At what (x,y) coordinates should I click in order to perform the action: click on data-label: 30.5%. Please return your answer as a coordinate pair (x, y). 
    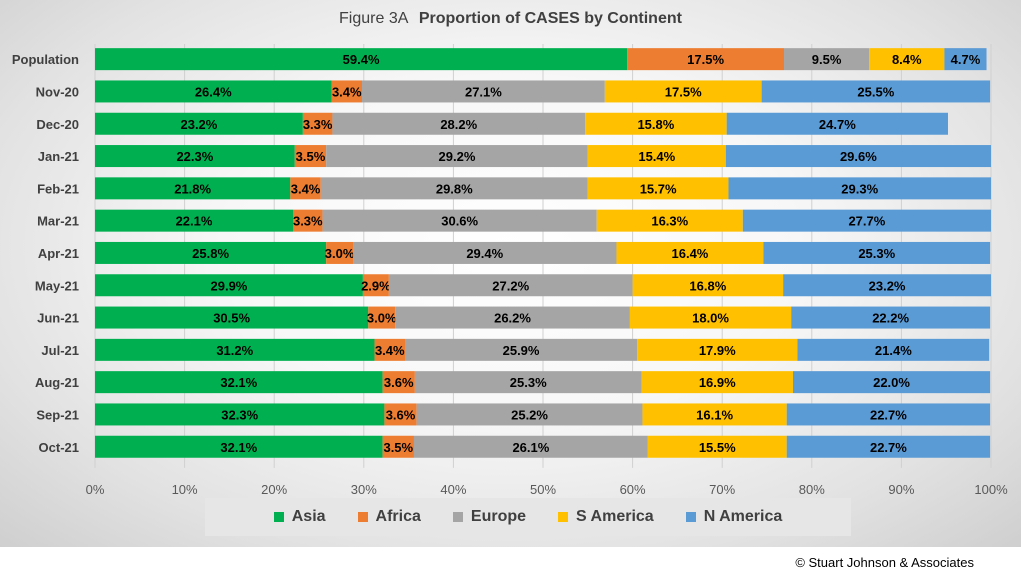
    Looking at the image, I should click on (231, 318).